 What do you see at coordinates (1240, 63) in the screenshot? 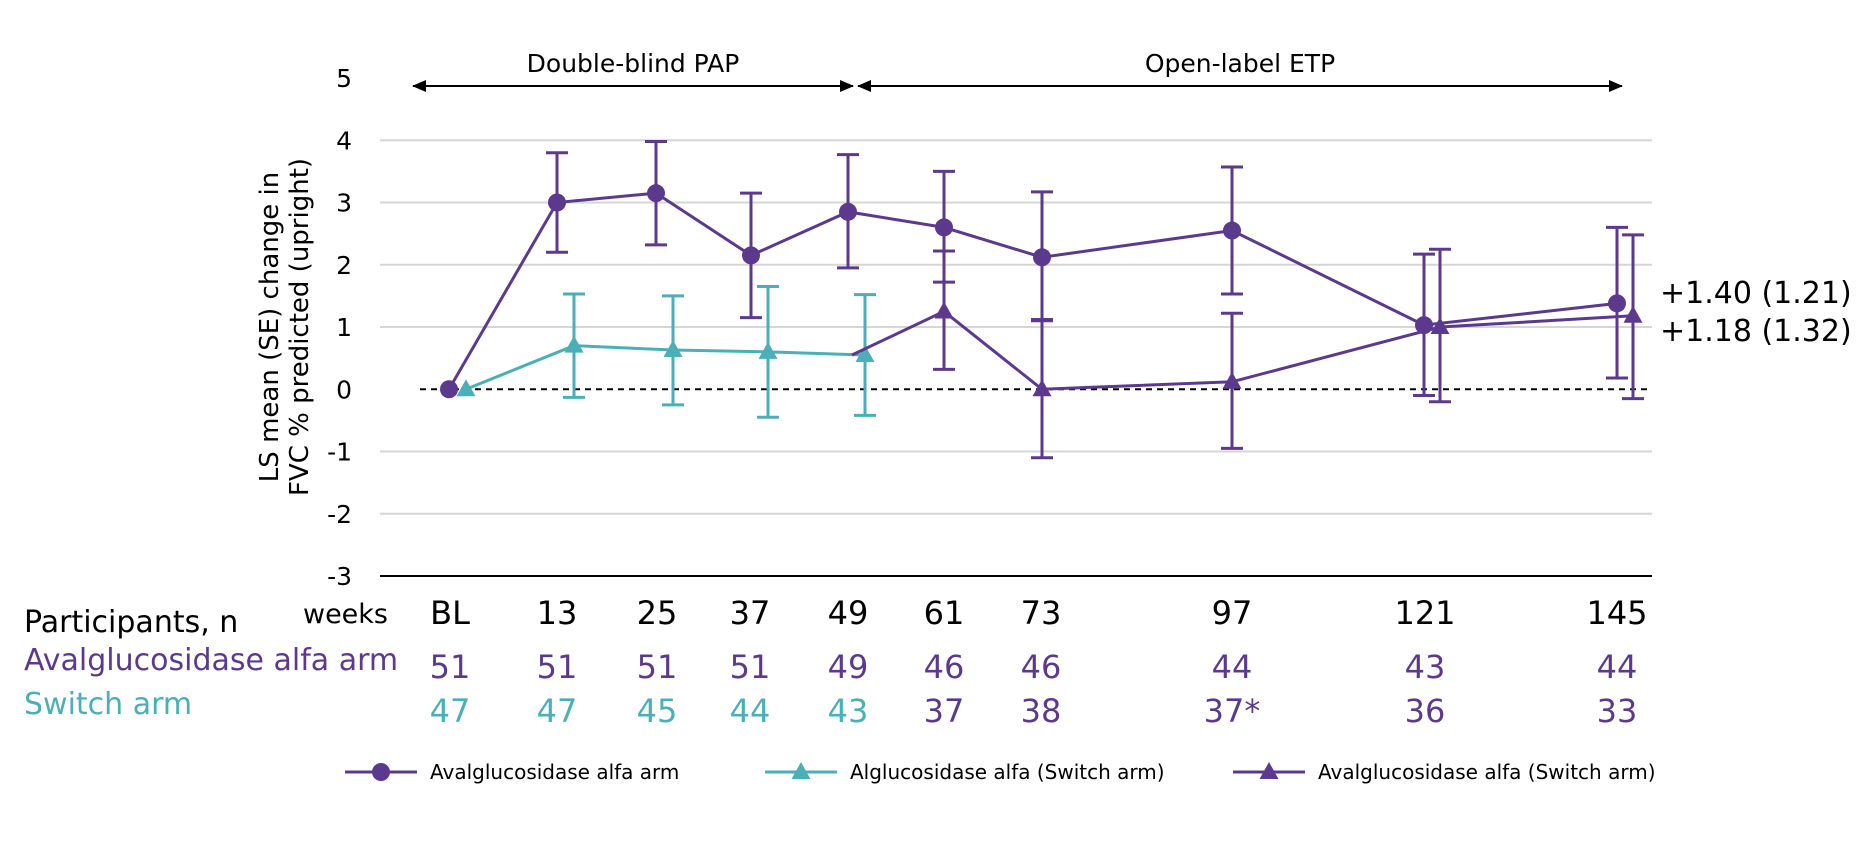
I see `phase-label: Open-label ETP` at bounding box center [1240, 63].